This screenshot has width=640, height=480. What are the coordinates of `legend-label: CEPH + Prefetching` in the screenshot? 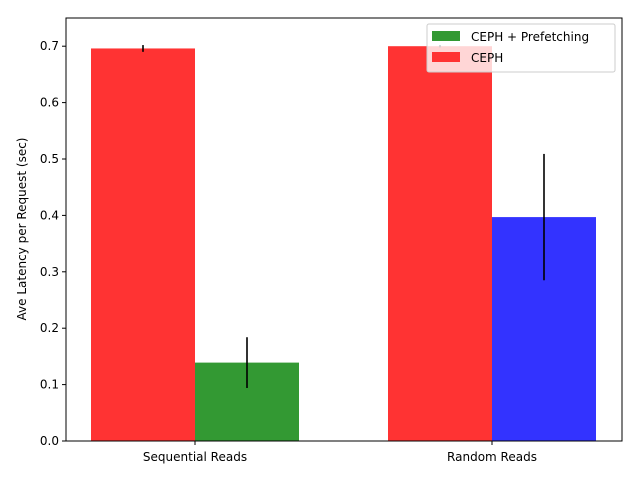 It's located at (530, 37).